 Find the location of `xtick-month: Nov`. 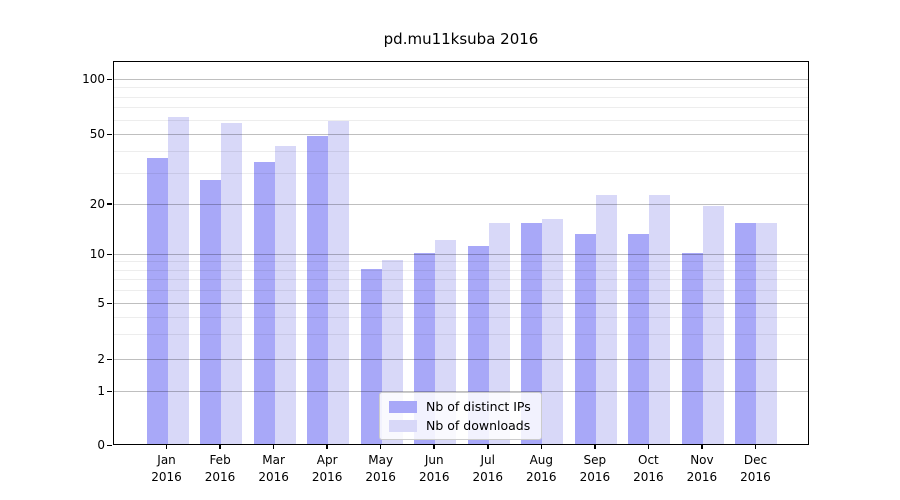

xtick-month: Nov is located at coordinates (702, 460).